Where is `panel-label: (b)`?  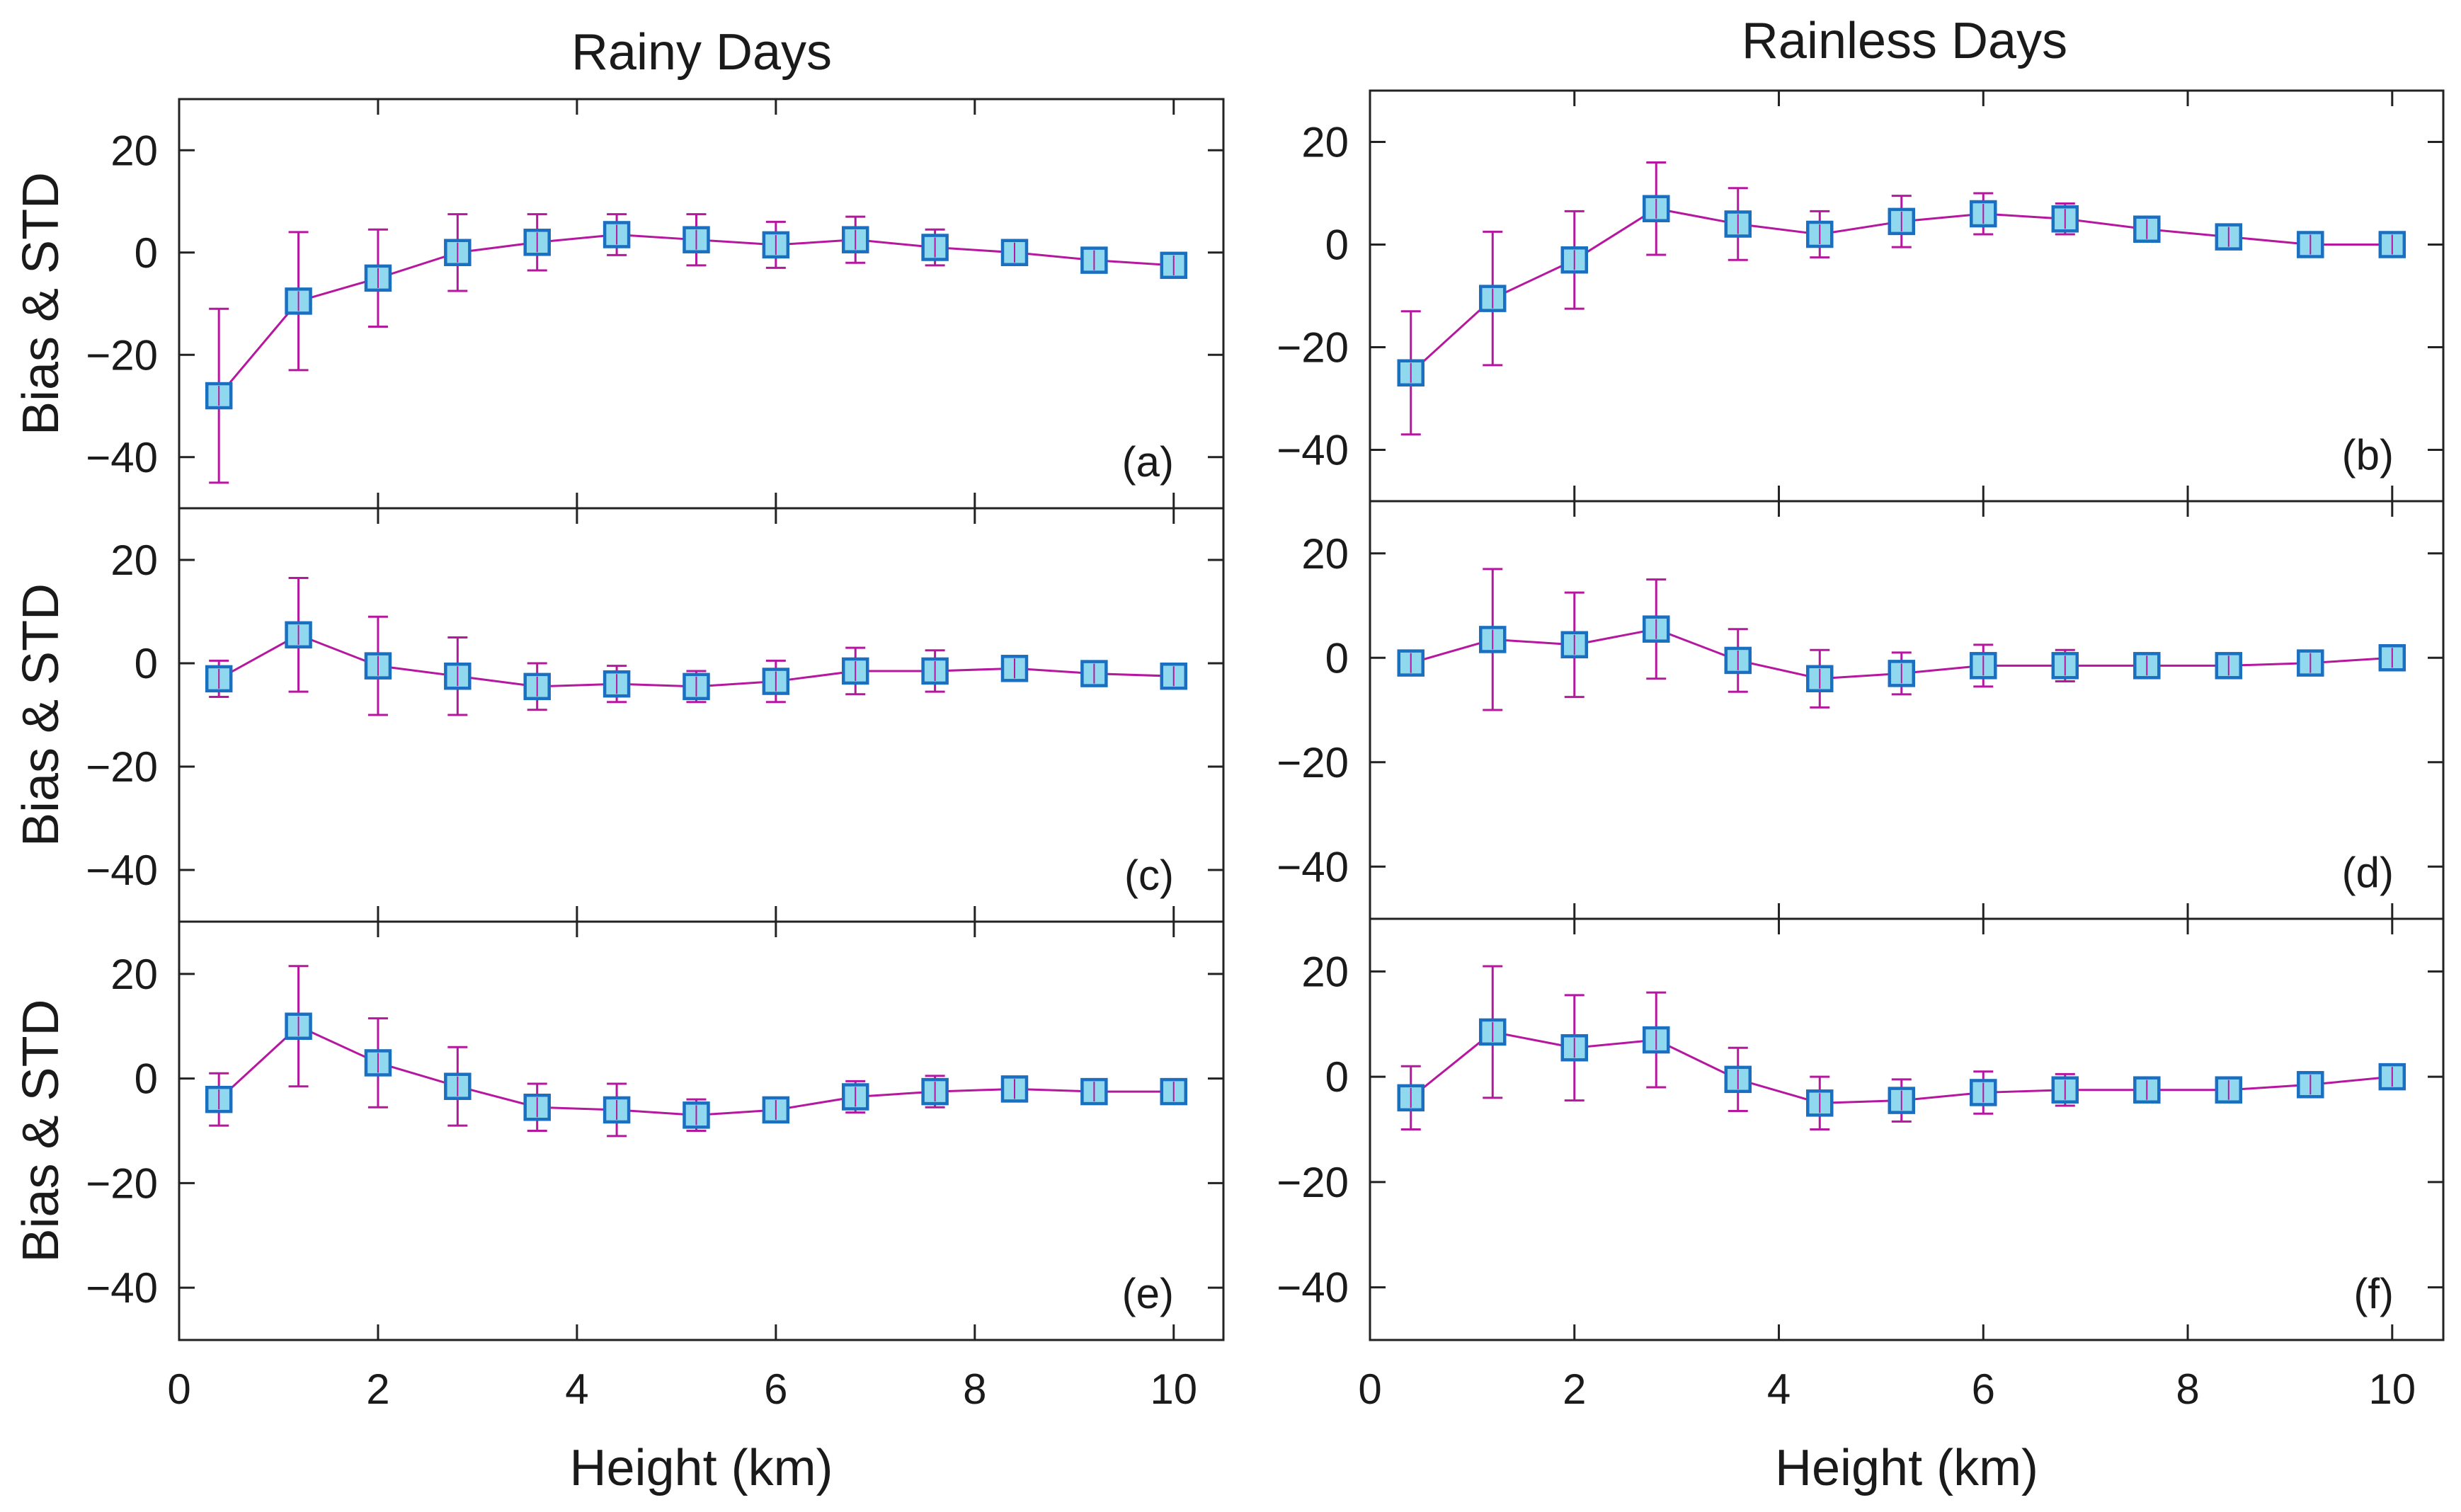
panel-label: (b) is located at coordinates (2368, 455).